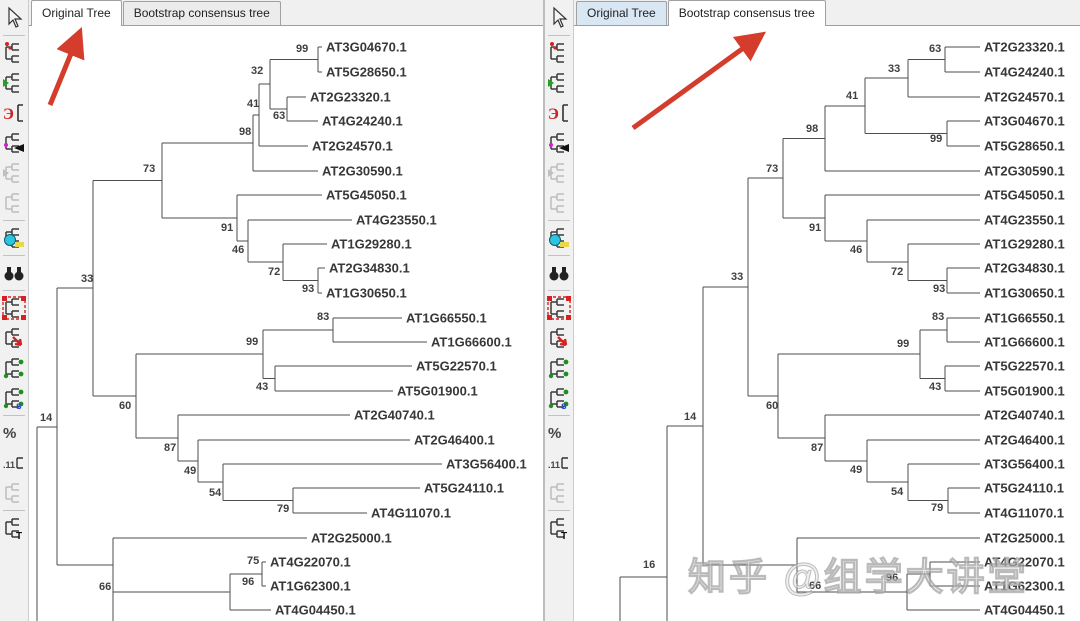 The width and height of the screenshot is (1080, 621). What do you see at coordinates (827, 13) in the screenshot?
I see `tab-bar-right: Original Tree Bootstrap consensus tree` at bounding box center [827, 13].